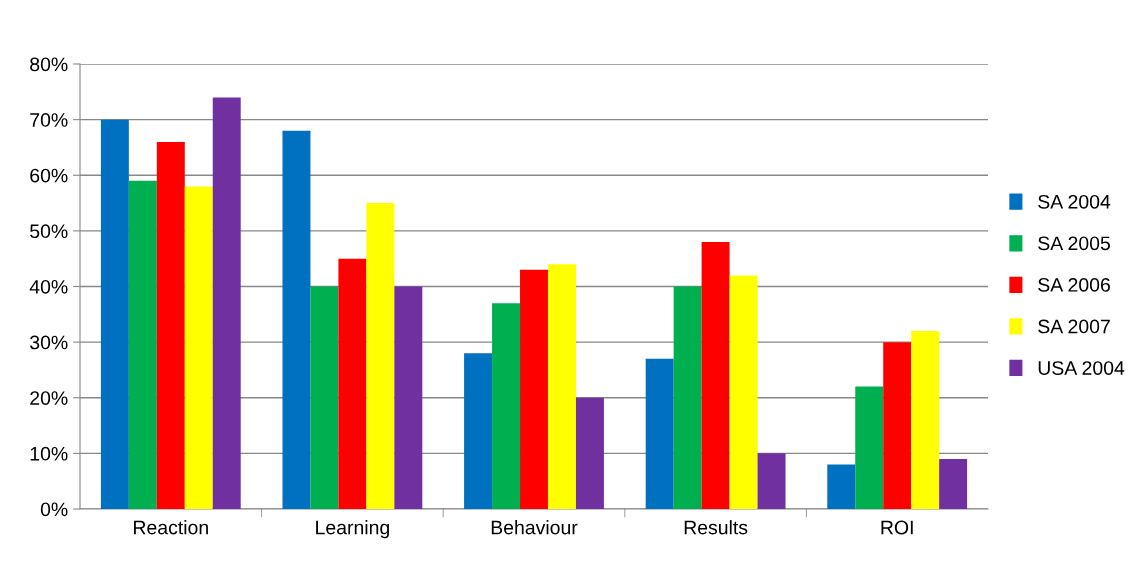 Image resolution: width=1139 pixels, height=568 pixels. Describe the element at coordinates (49, 120) in the screenshot. I see `y-tick-label: 70%` at that location.